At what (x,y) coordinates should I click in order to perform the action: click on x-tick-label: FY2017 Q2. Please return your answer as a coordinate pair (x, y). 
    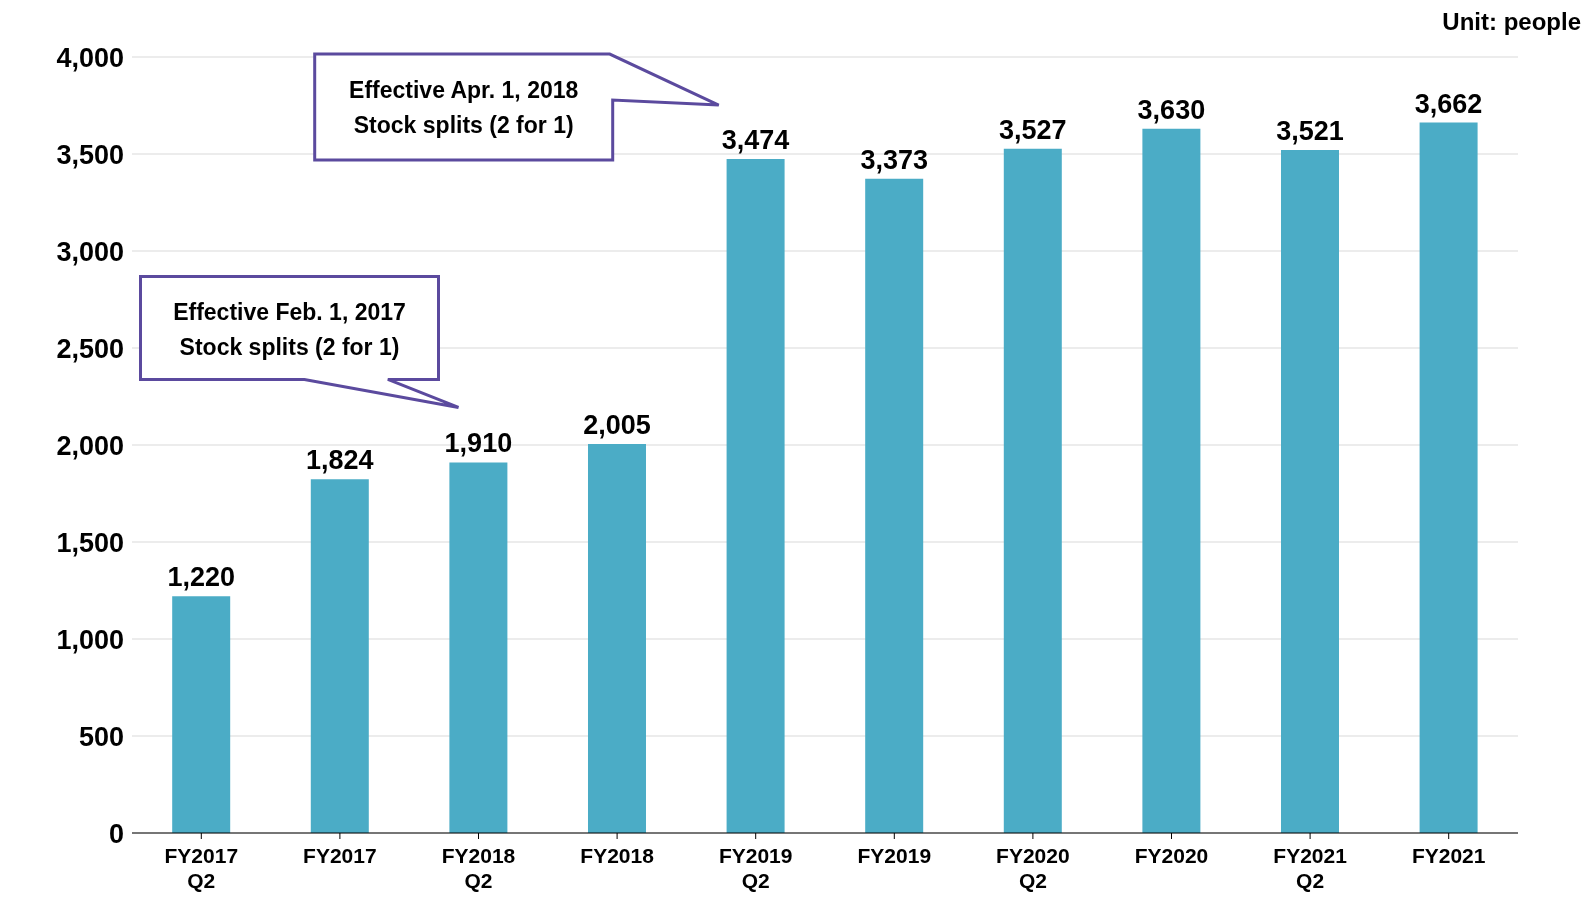
    Looking at the image, I should click on (201, 868).